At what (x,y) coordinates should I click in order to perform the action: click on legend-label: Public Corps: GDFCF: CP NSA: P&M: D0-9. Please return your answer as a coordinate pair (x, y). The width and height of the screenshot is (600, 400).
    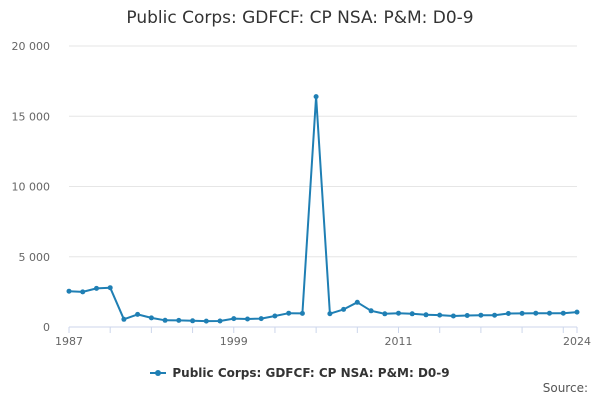
    Looking at the image, I should click on (311, 373).